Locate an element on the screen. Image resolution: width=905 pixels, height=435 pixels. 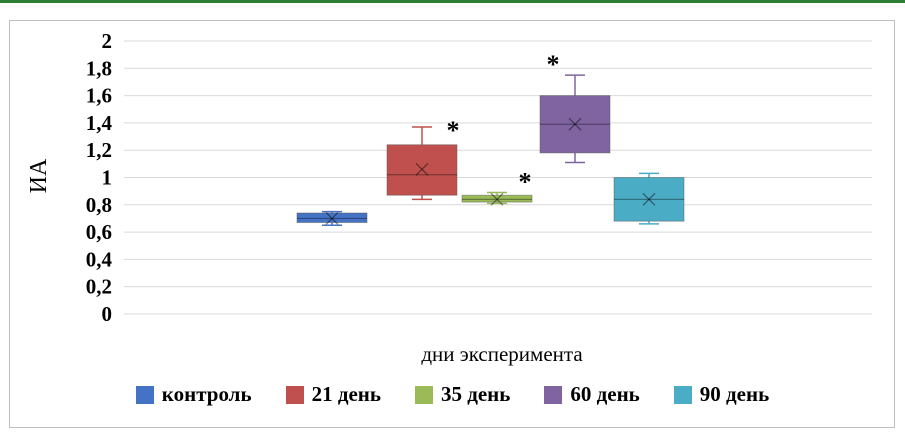
y-tick-label: 0 is located at coordinates (107, 314).